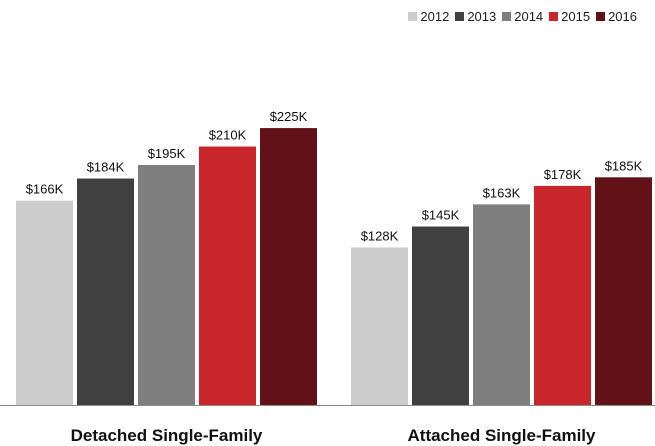 The image size is (655, 446). Describe the element at coordinates (228, 135) in the screenshot. I see `data-label-2015-detached: $210K` at that location.